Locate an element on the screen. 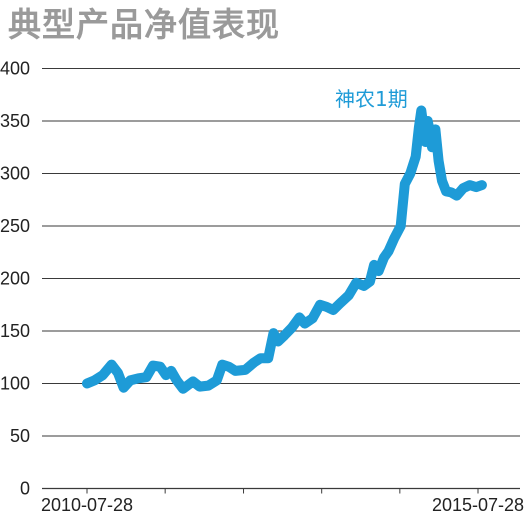  y-tick-label: 150 is located at coordinates (15, 331).